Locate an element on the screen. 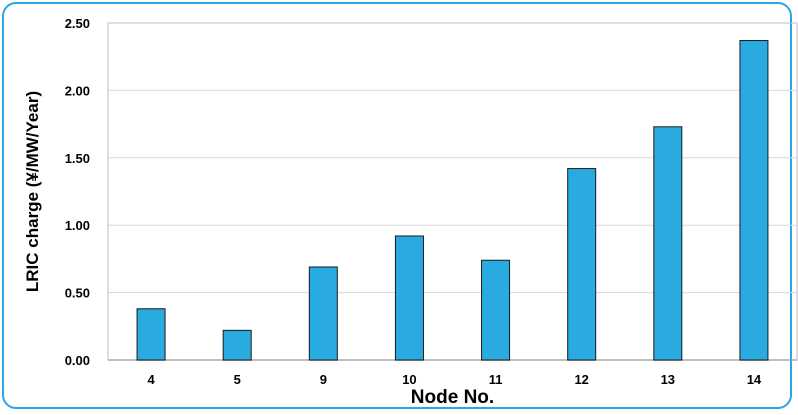  x-tick-label: 14 is located at coordinates (754, 379).